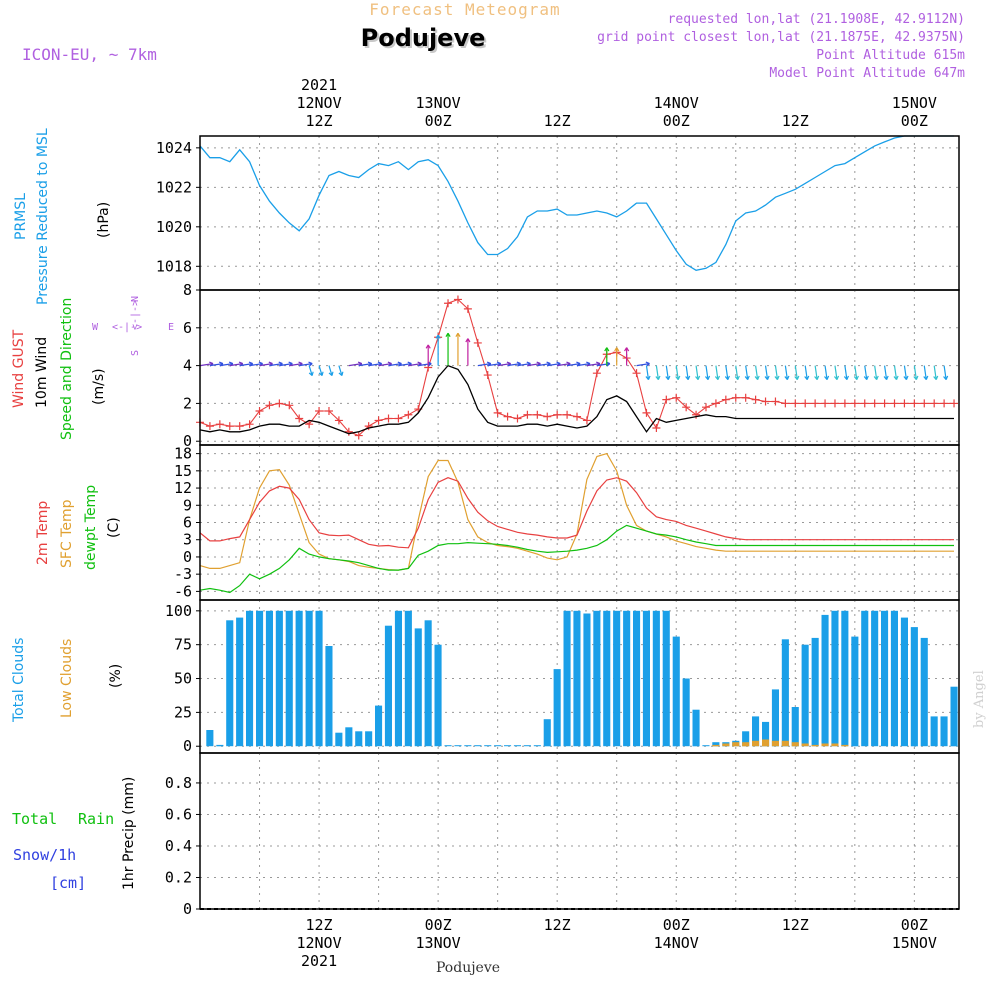 The image size is (1000, 1000). What do you see at coordinates (174, 187) in the screenshot?
I see `y-tick-label: 1022` at bounding box center [174, 187].